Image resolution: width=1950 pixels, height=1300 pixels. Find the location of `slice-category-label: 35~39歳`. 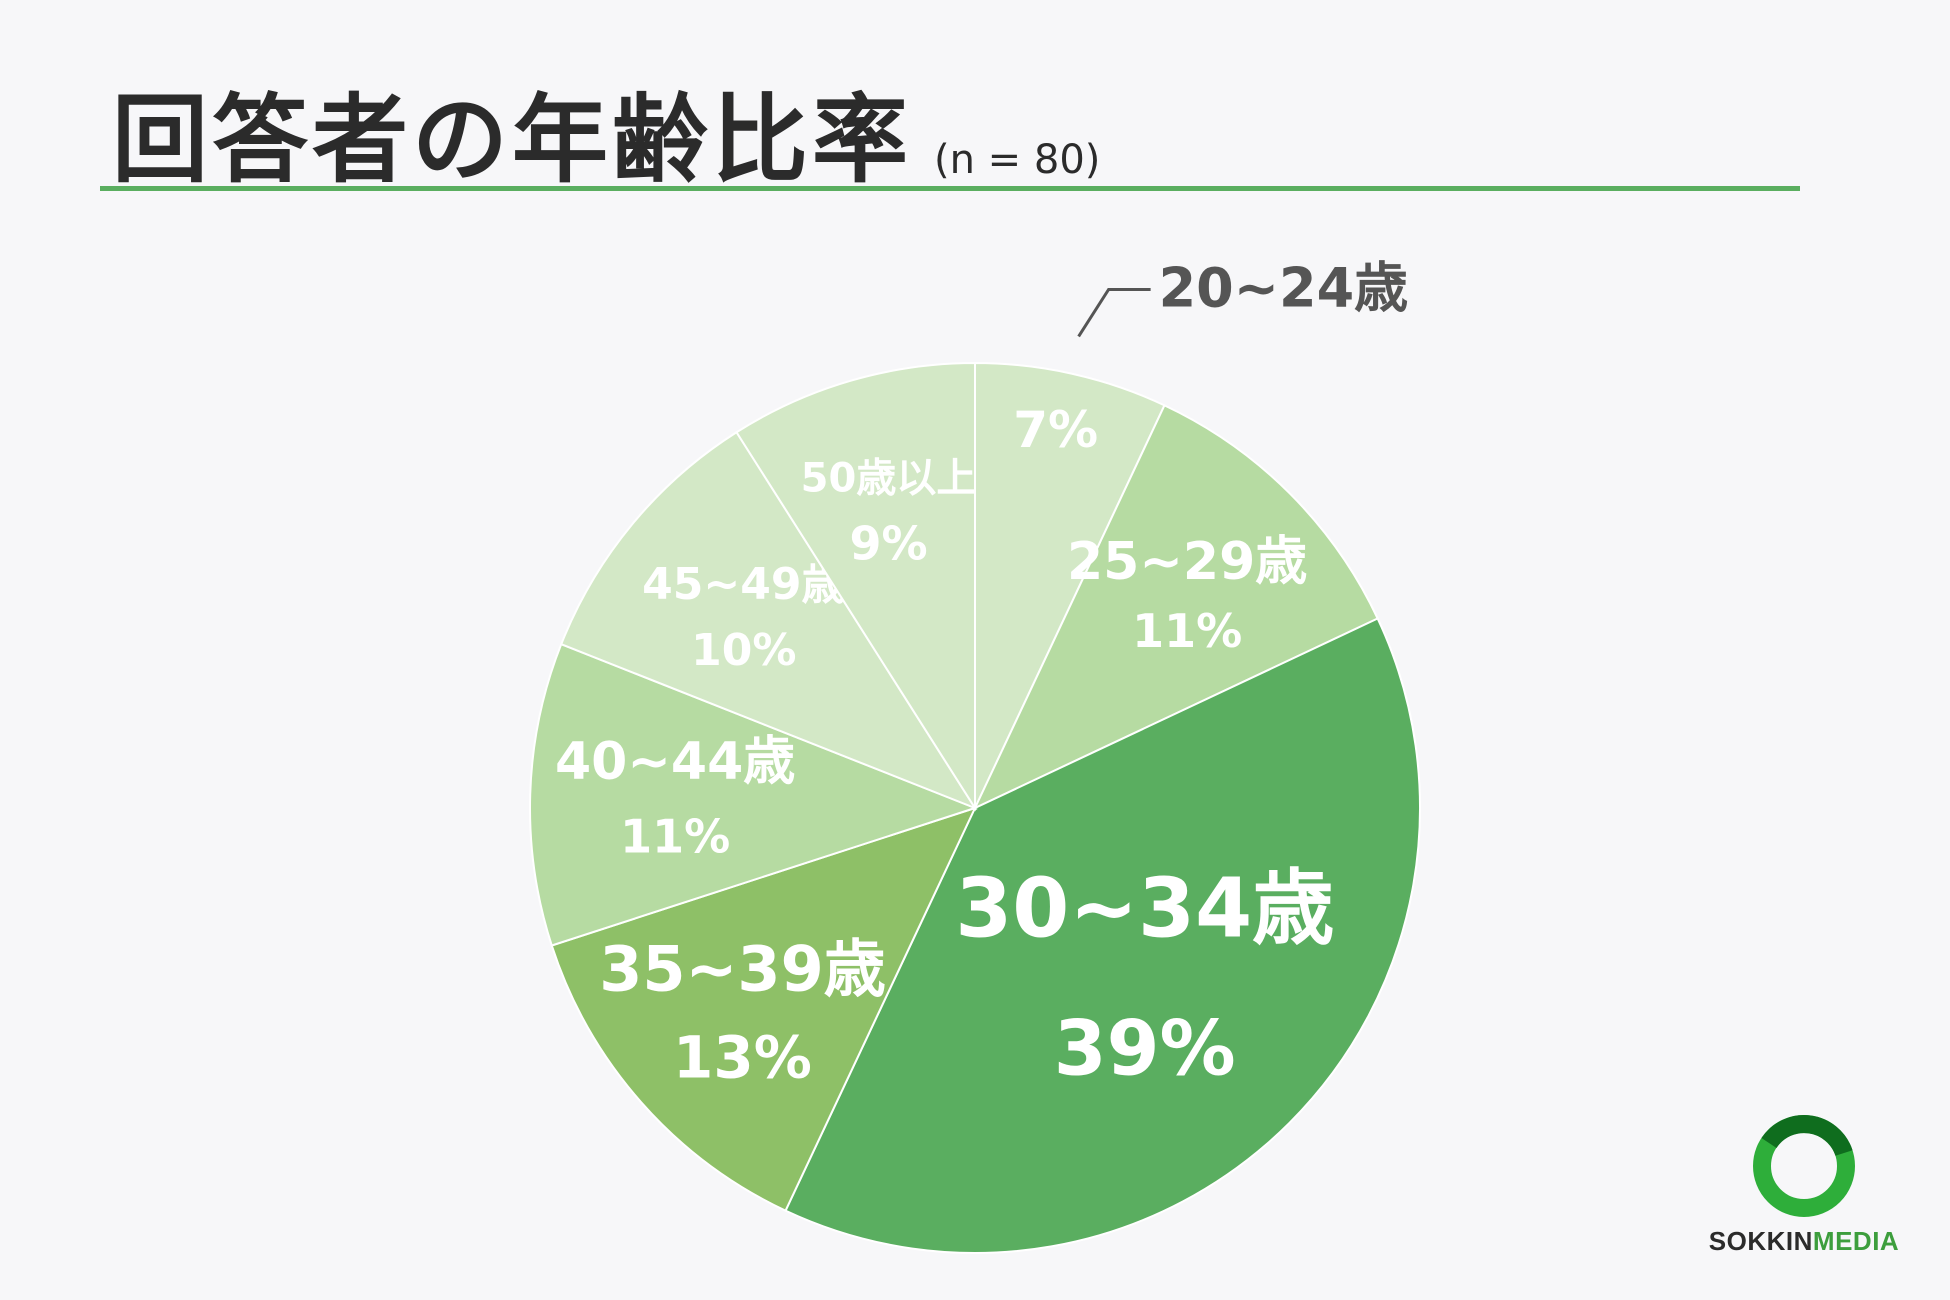

slice-category-label: 35~39歳 is located at coordinates (742, 969).